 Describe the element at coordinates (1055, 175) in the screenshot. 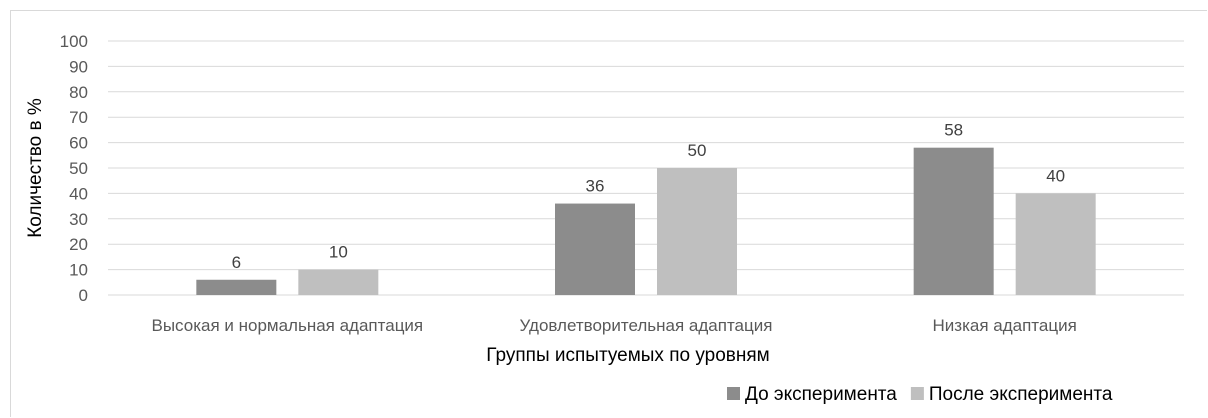

I see `data-label: 40` at that location.